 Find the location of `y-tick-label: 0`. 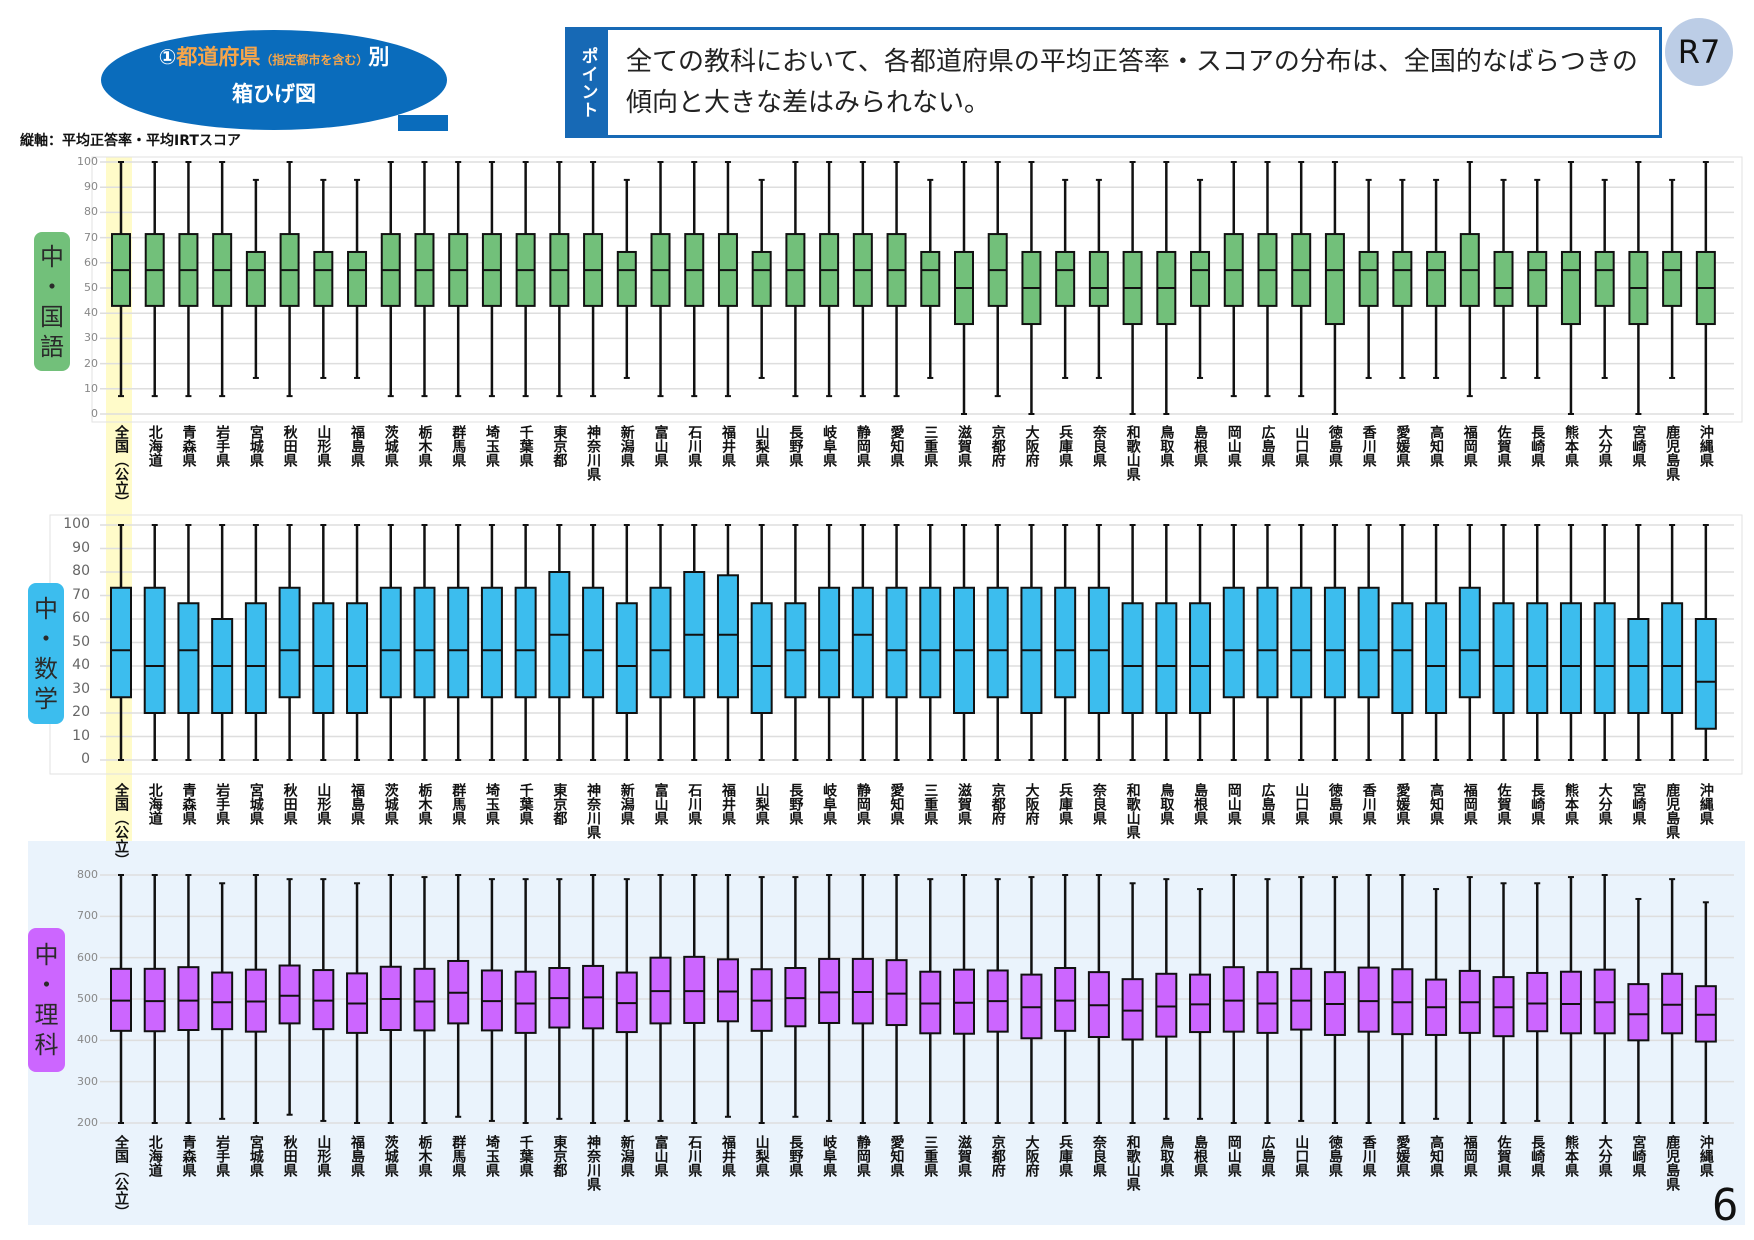

y-tick-label: 0 is located at coordinates (94, 413).